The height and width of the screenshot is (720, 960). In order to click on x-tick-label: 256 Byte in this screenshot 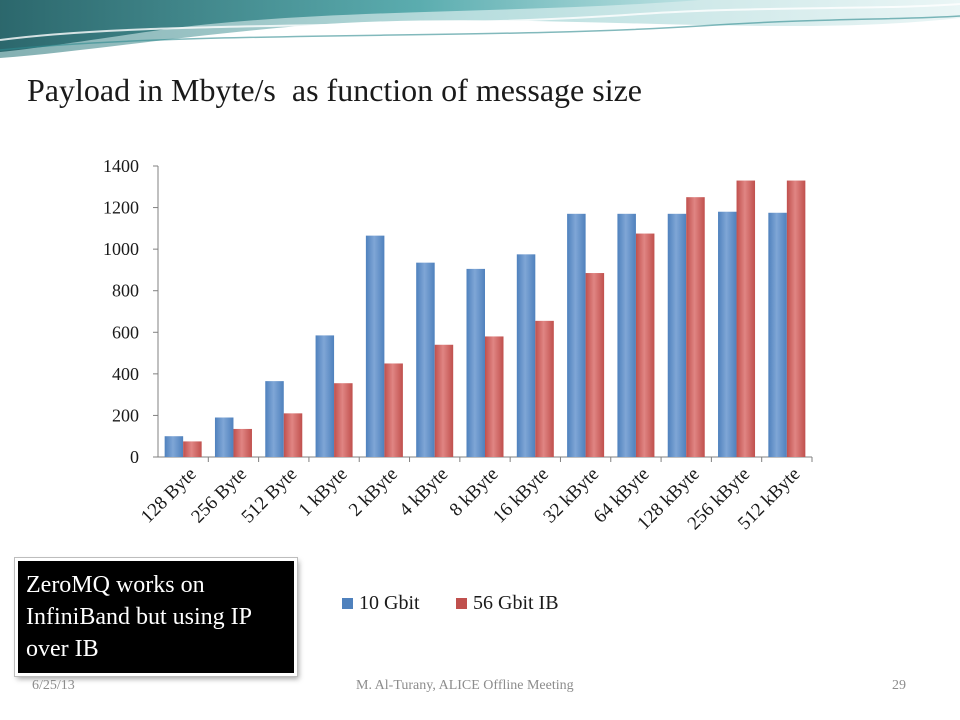, I will do `click(219, 496)`.